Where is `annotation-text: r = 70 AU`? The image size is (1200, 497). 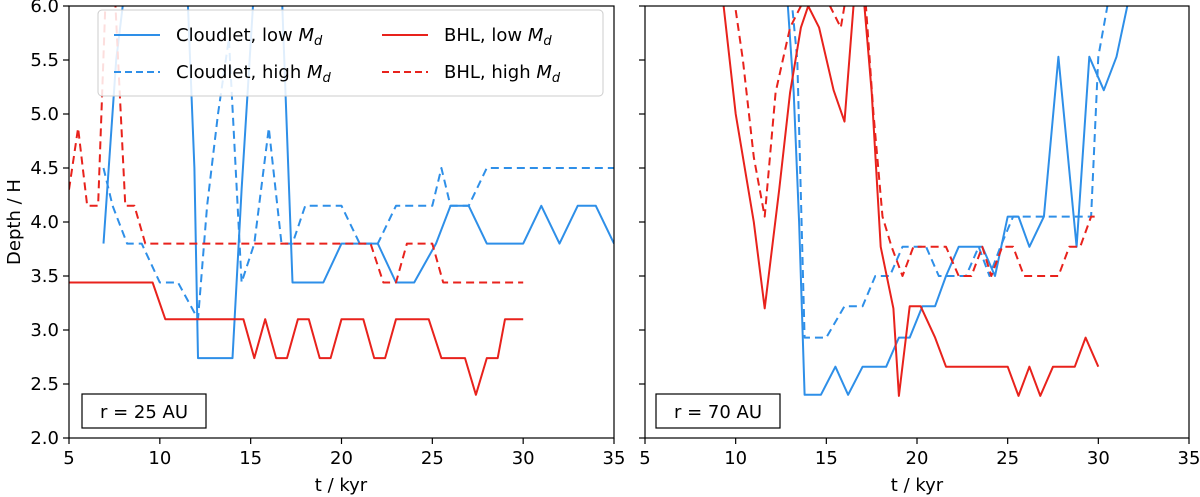
annotation-text: r = 70 AU is located at coordinates (718, 412).